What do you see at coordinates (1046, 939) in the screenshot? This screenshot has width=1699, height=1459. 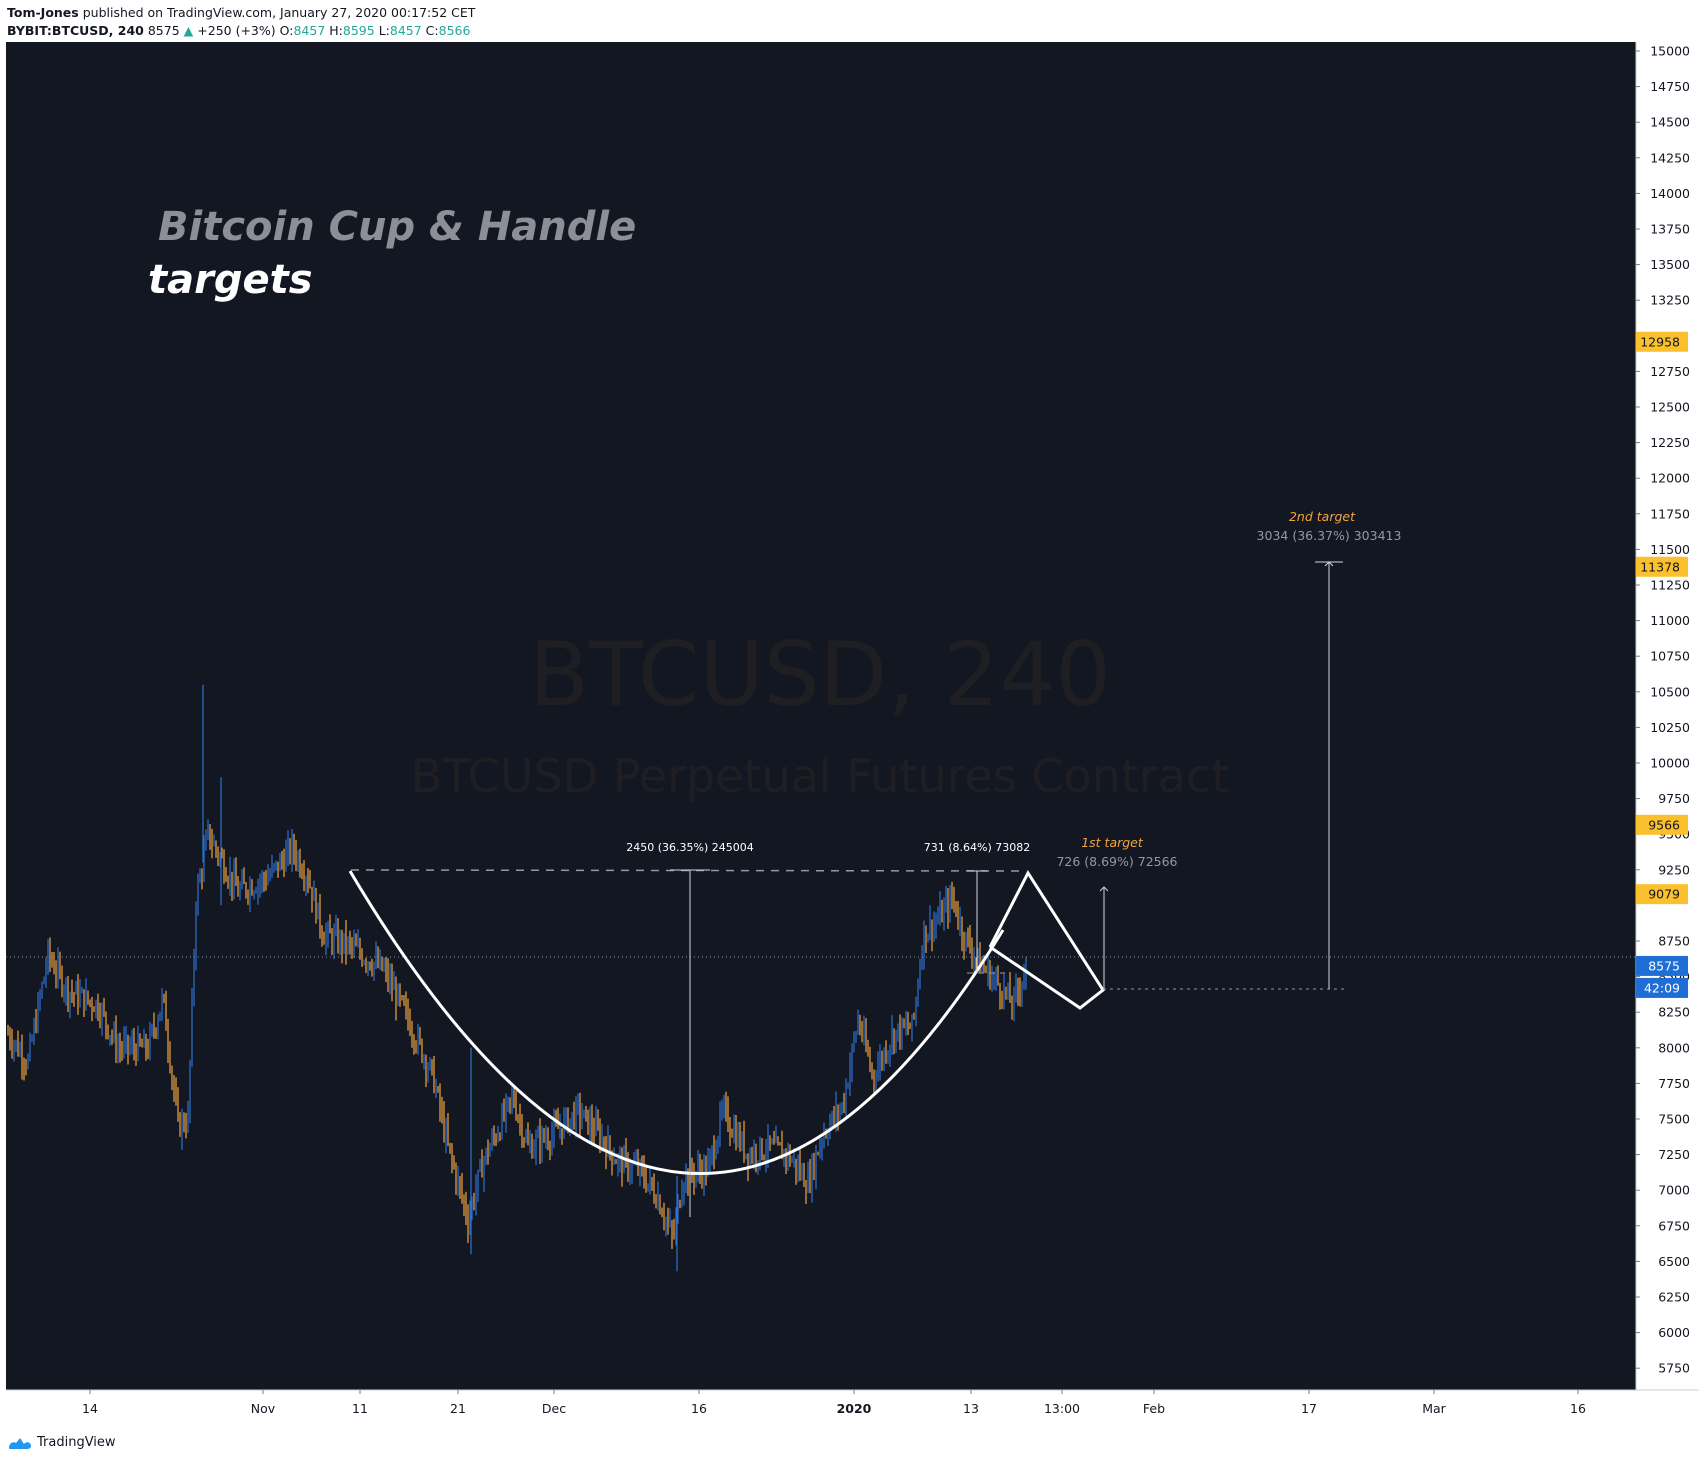 I see `handle-outline` at bounding box center [1046, 939].